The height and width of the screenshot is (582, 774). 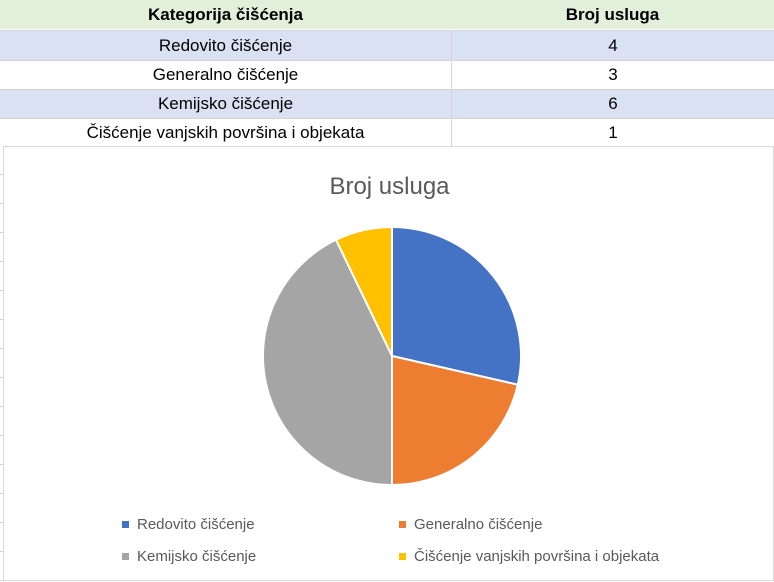 What do you see at coordinates (225, 74) in the screenshot?
I see `category-cell: Generalno čišćenje` at bounding box center [225, 74].